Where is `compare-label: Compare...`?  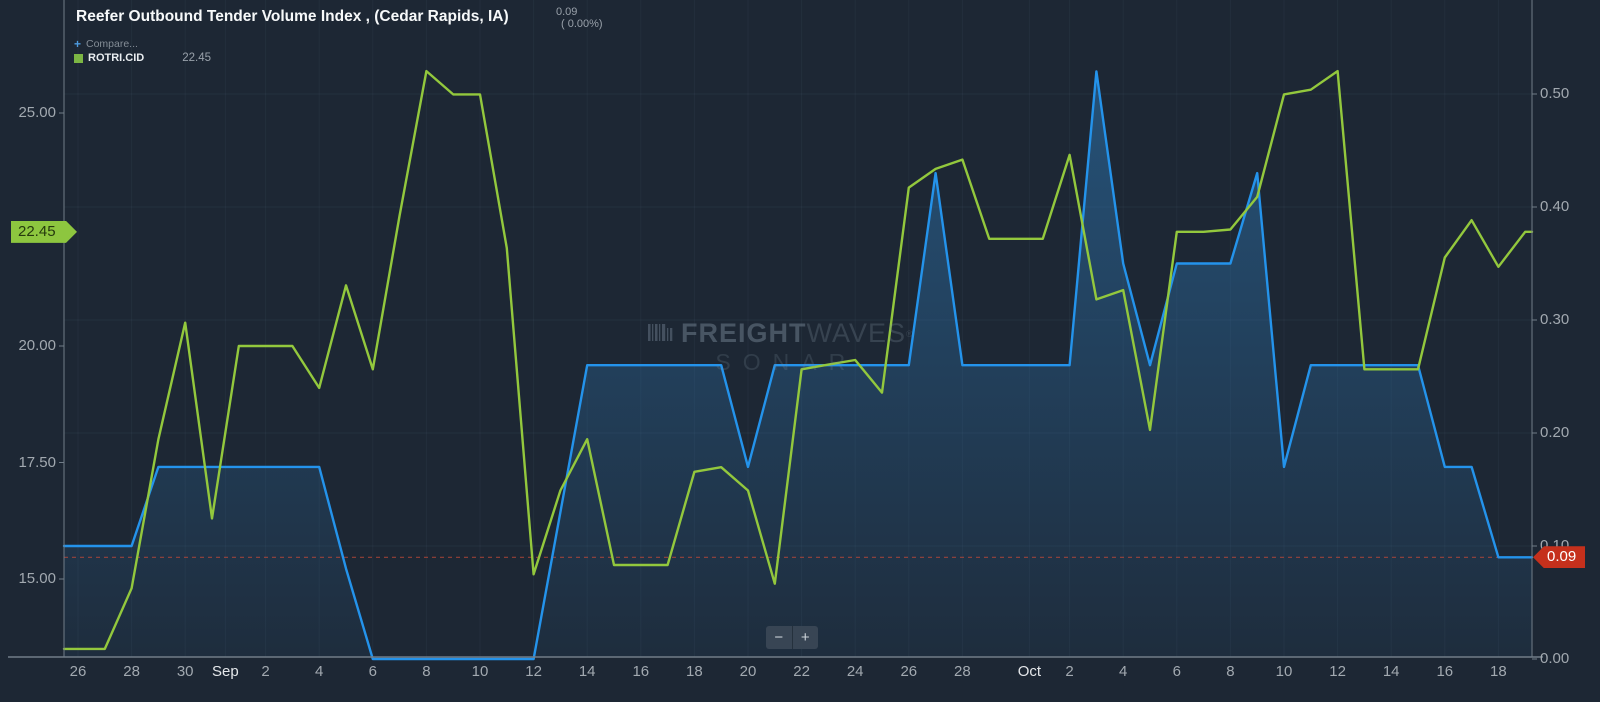 compare-label: Compare... is located at coordinates (112, 44).